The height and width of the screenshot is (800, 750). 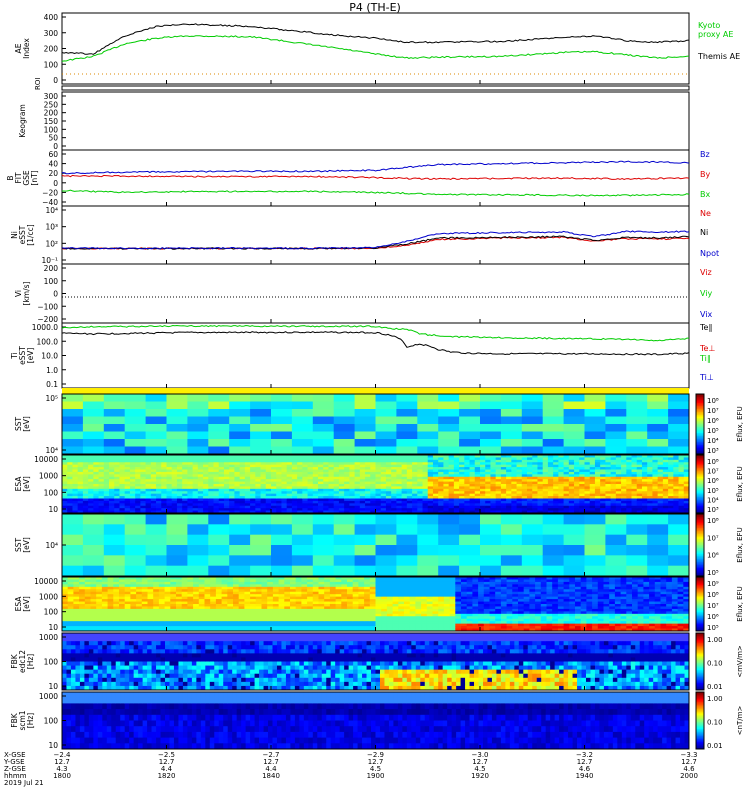 What do you see at coordinates (22, 355) in the screenshot?
I see `temperature-label-group: Ti eSST [eV]` at bounding box center [22, 355].